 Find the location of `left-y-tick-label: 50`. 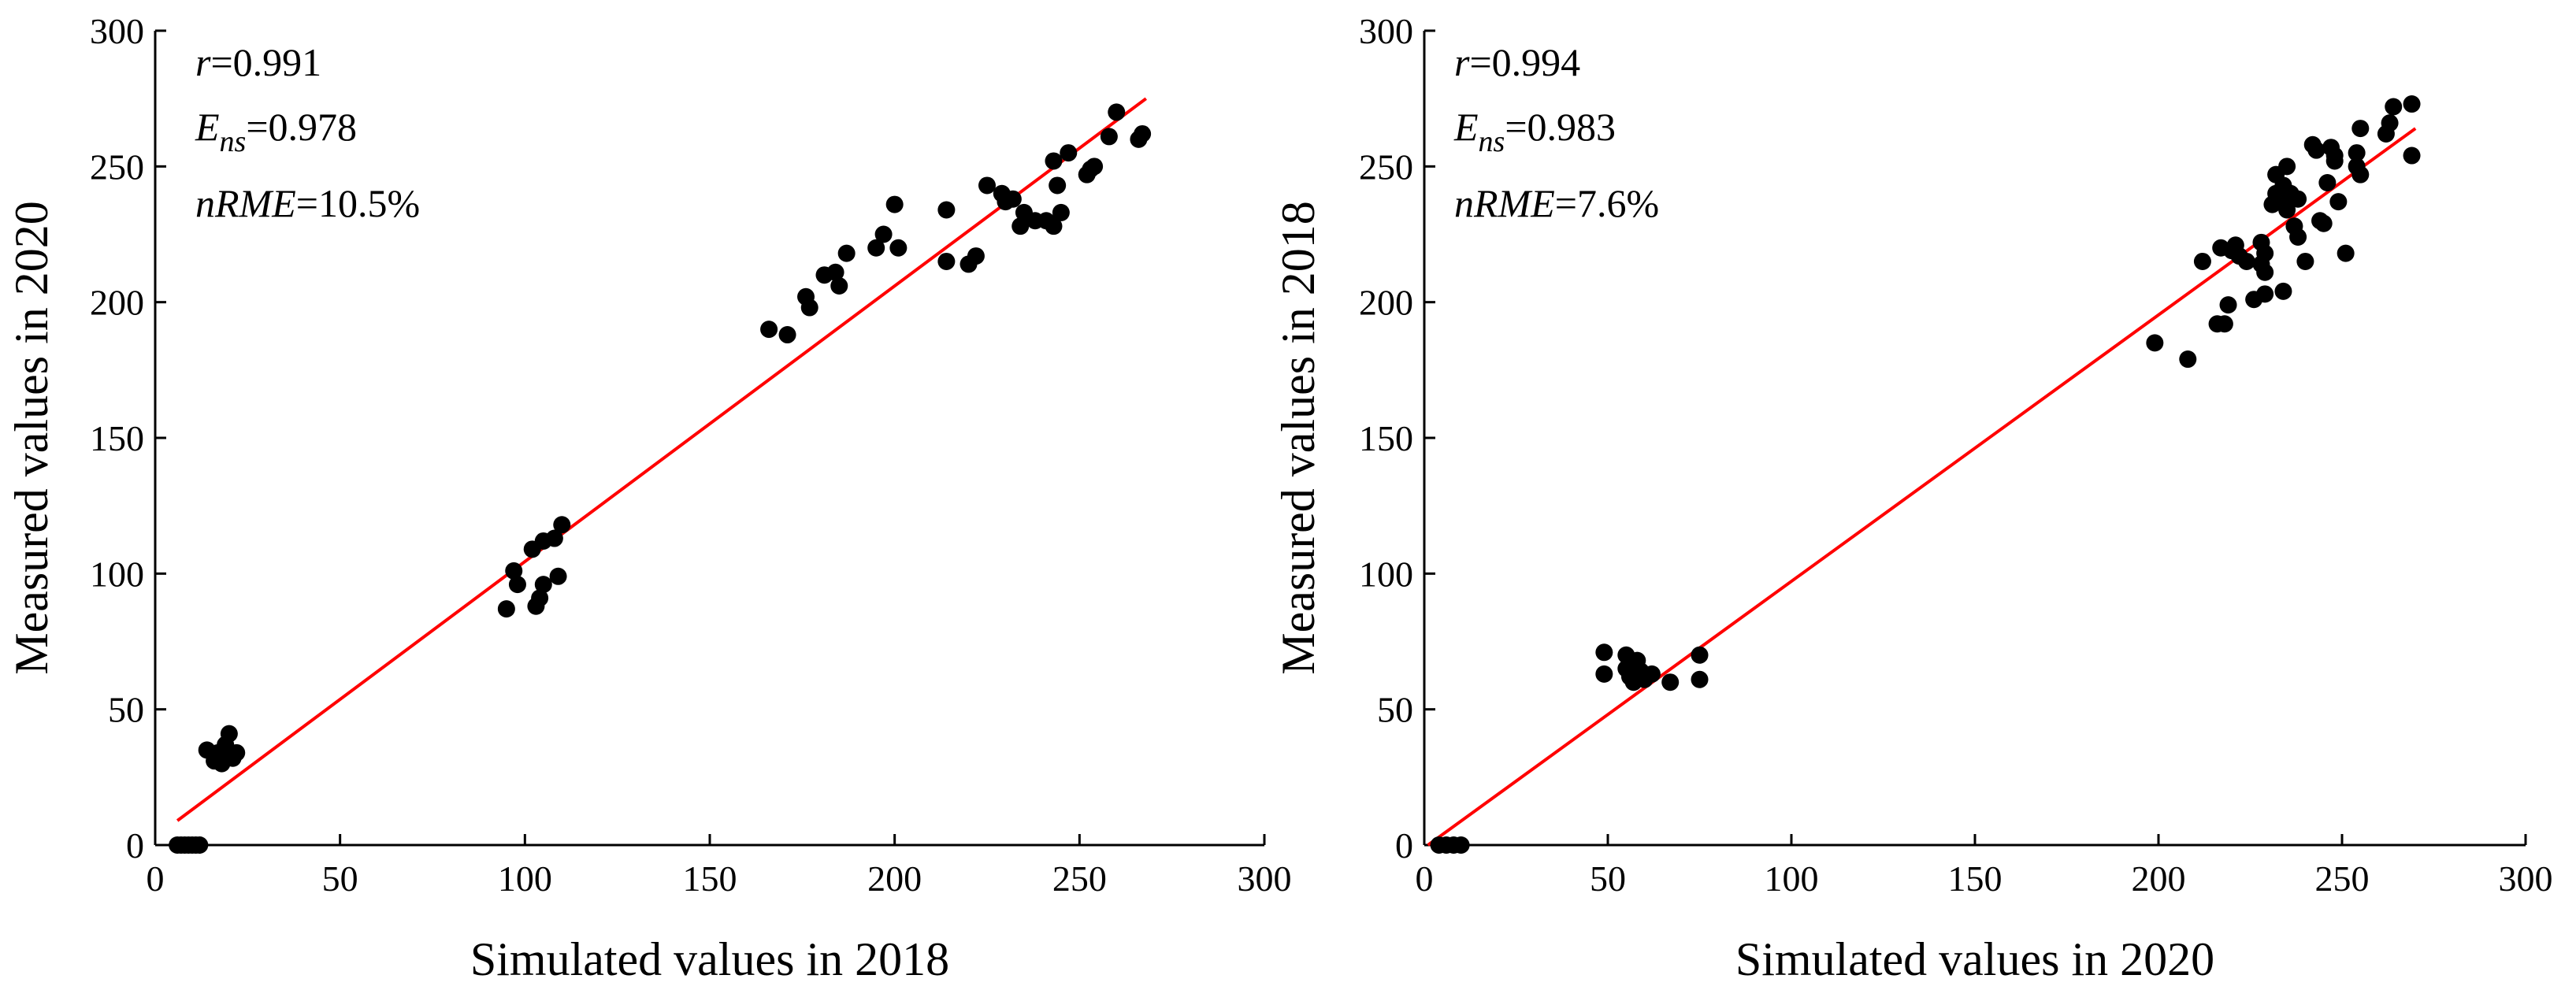

left-y-tick-label: 50 is located at coordinates (126, 710).